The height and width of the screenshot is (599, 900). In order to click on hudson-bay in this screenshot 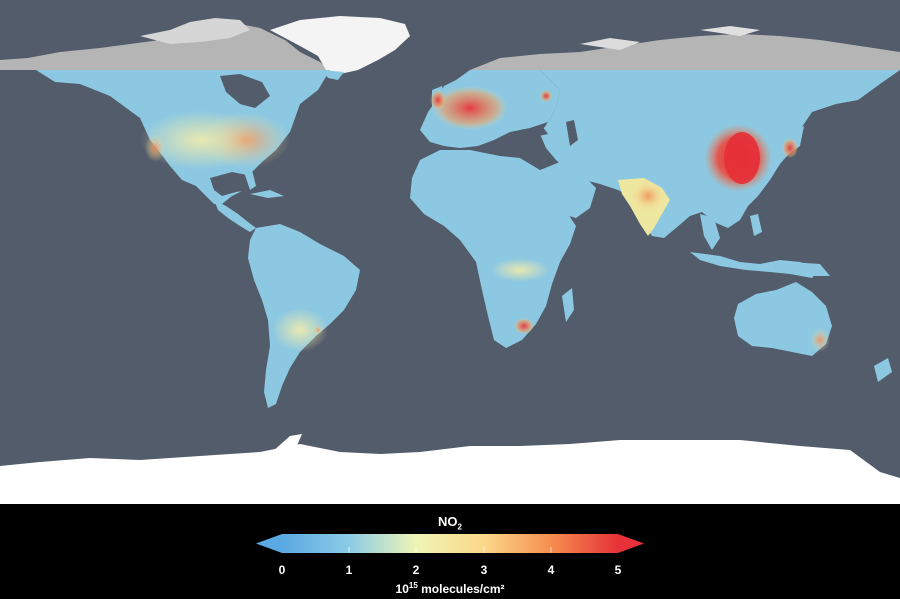, I will do `click(245, 91)`.